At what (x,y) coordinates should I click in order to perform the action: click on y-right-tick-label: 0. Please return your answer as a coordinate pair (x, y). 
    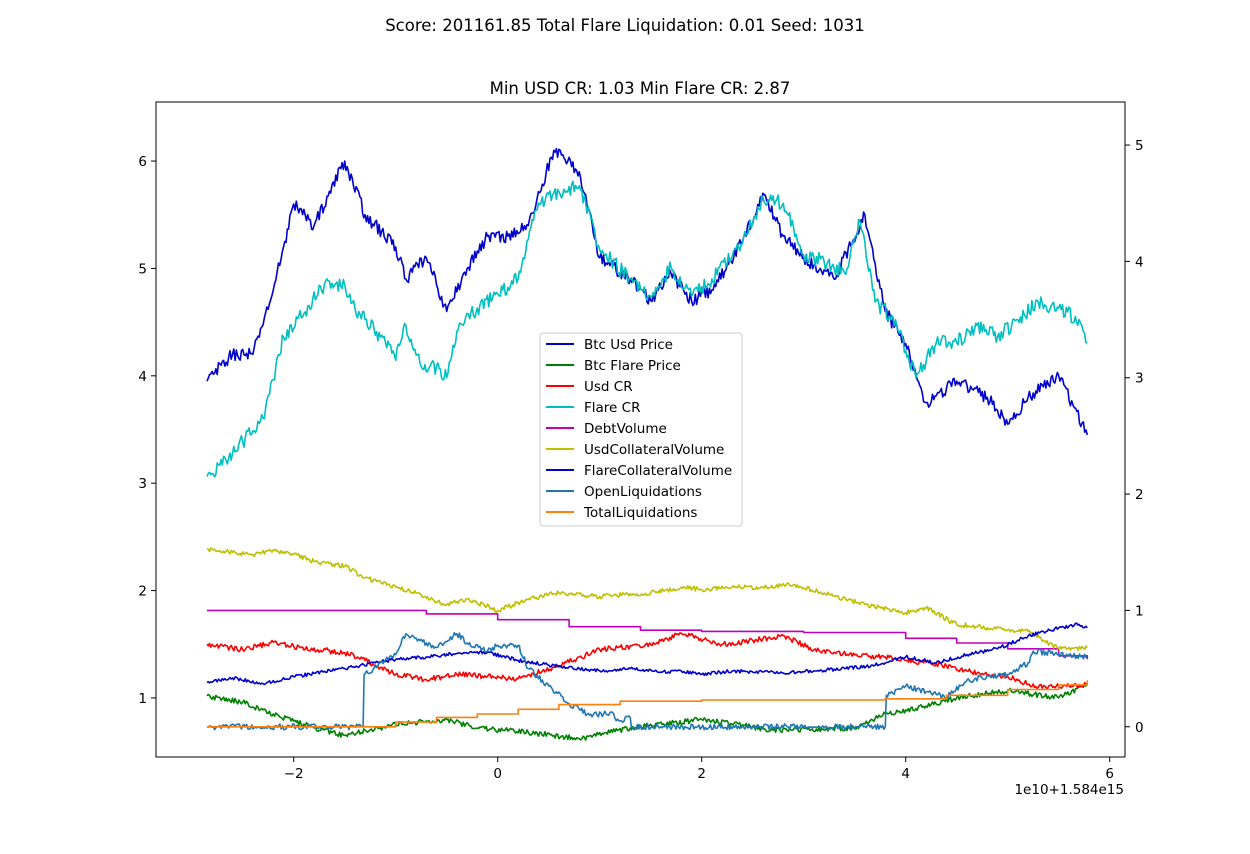
    Looking at the image, I should click on (1139, 728).